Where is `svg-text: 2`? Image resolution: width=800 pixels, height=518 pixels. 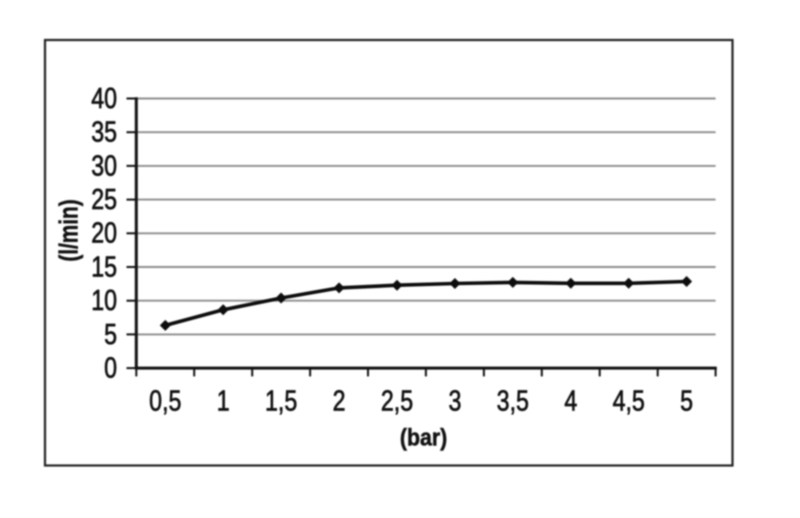 svg-text: 2 is located at coordinates (339, 400).